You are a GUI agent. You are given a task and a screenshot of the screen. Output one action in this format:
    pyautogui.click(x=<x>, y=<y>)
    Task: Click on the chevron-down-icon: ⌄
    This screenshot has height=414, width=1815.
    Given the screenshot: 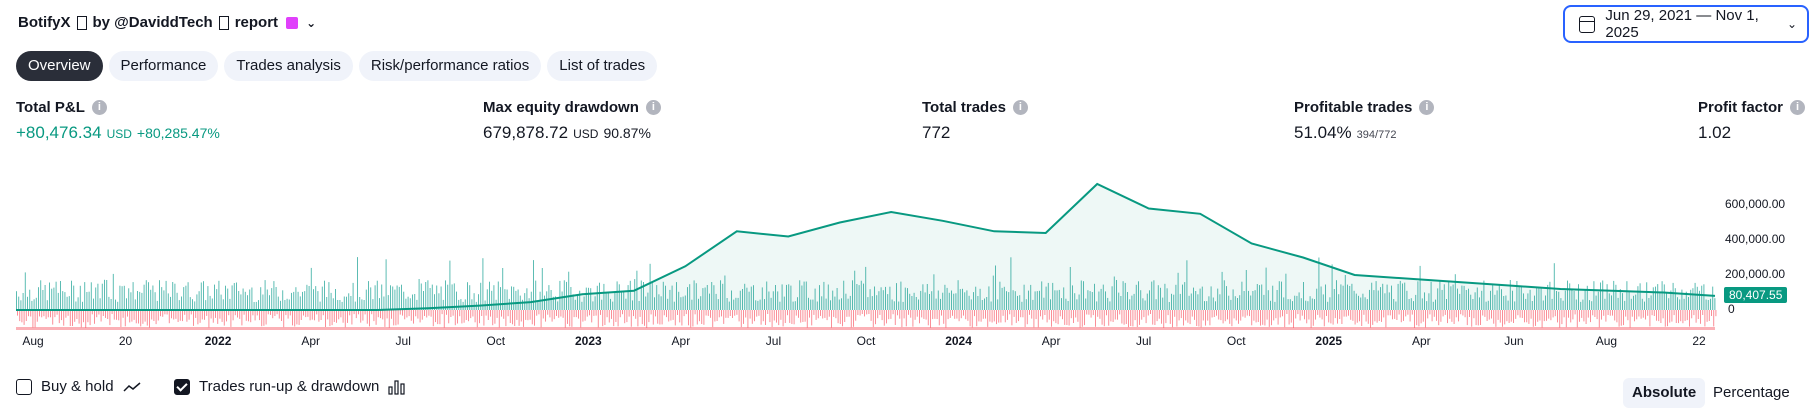 What is the action you would take?
    pyautogui.click(x=311, y=22)
    